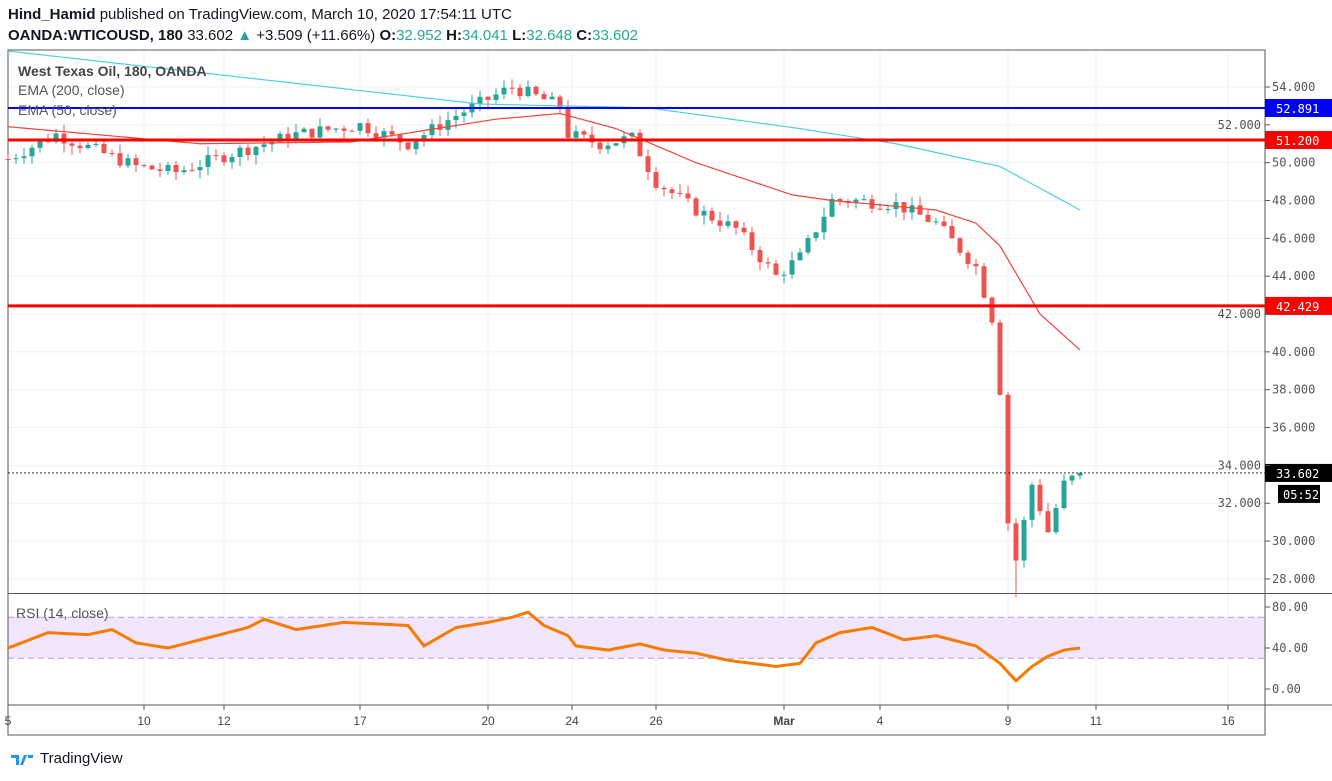  What do you see at coordinates (112, 71) in the screenshot?
I see `legend-title: West Texas Oil, 180, OANDA` at bounding box center [112, 71].